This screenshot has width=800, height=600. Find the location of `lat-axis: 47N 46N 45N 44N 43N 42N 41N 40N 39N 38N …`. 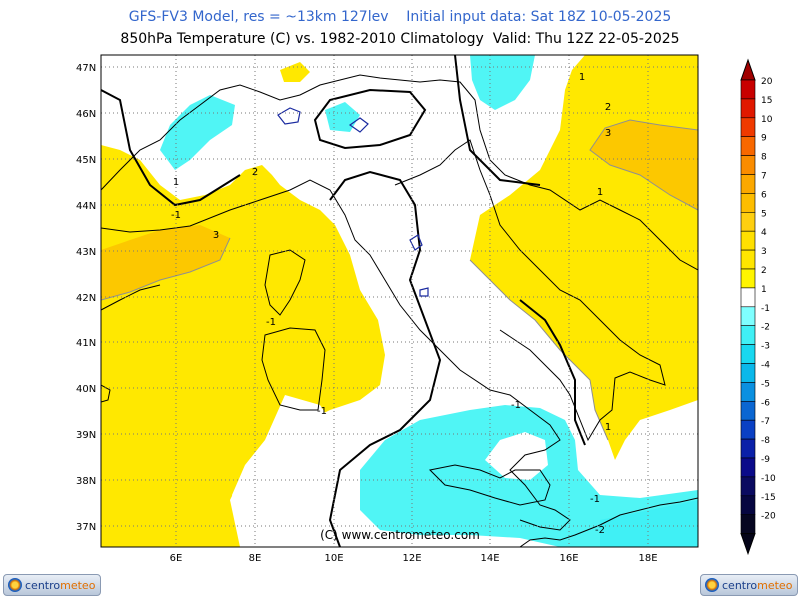

lat-axis: 47N 46N 45N 44N 43N 42N 41N 40N 39N 38N … is located at coordinates (86, 298).